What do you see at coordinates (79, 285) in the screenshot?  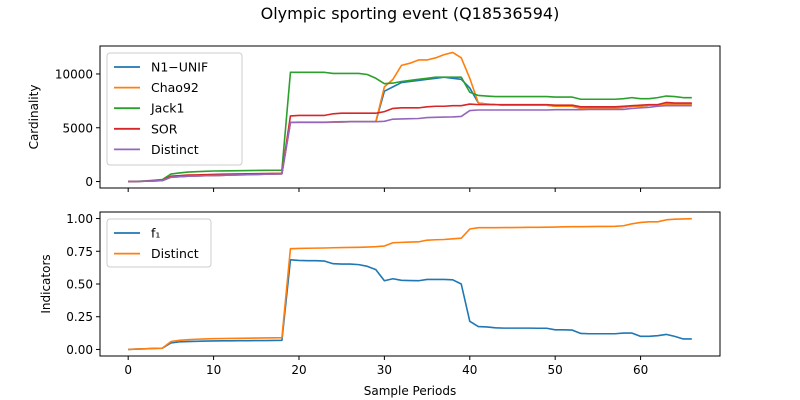 I see `y-tick-label: 0.50` at bounding box center [79, 285].